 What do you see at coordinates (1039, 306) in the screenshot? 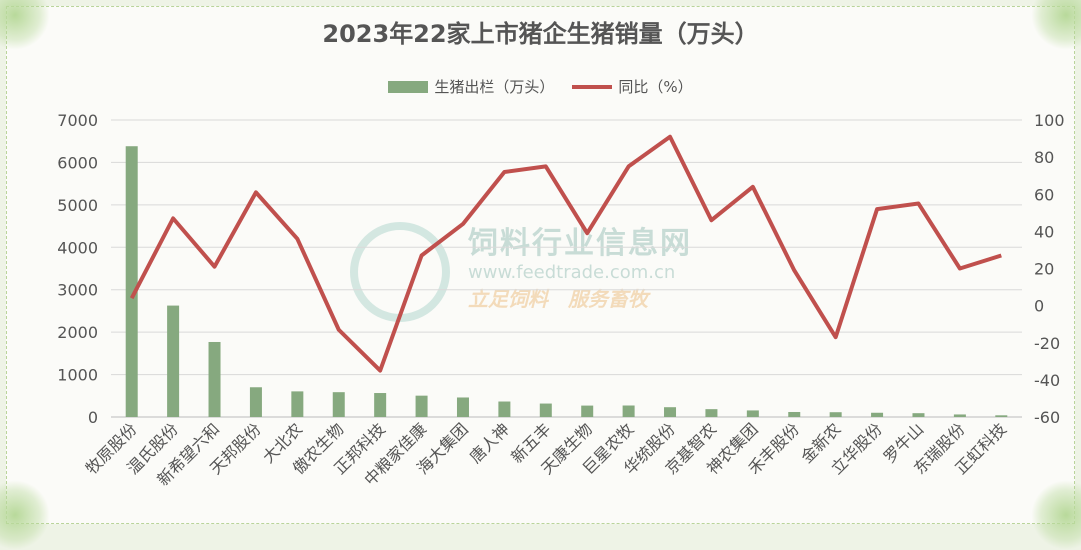
I see `right-tick-label: 0` at bounding box center [1039, 306].